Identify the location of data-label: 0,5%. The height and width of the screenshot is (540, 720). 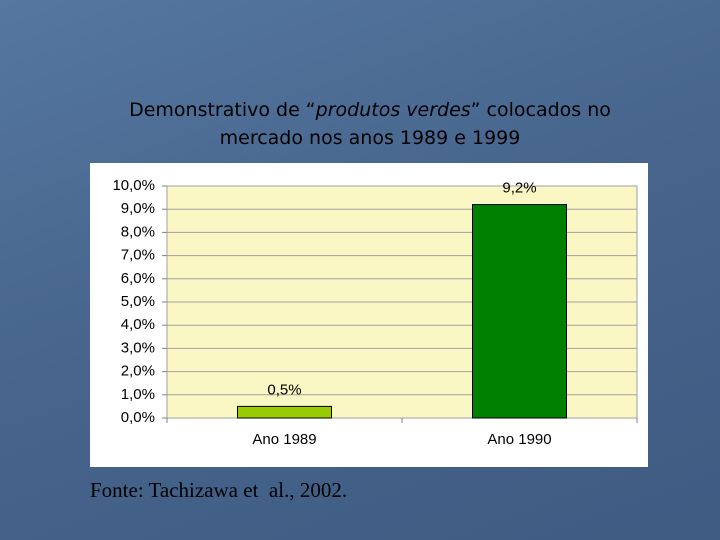
(284, 389).